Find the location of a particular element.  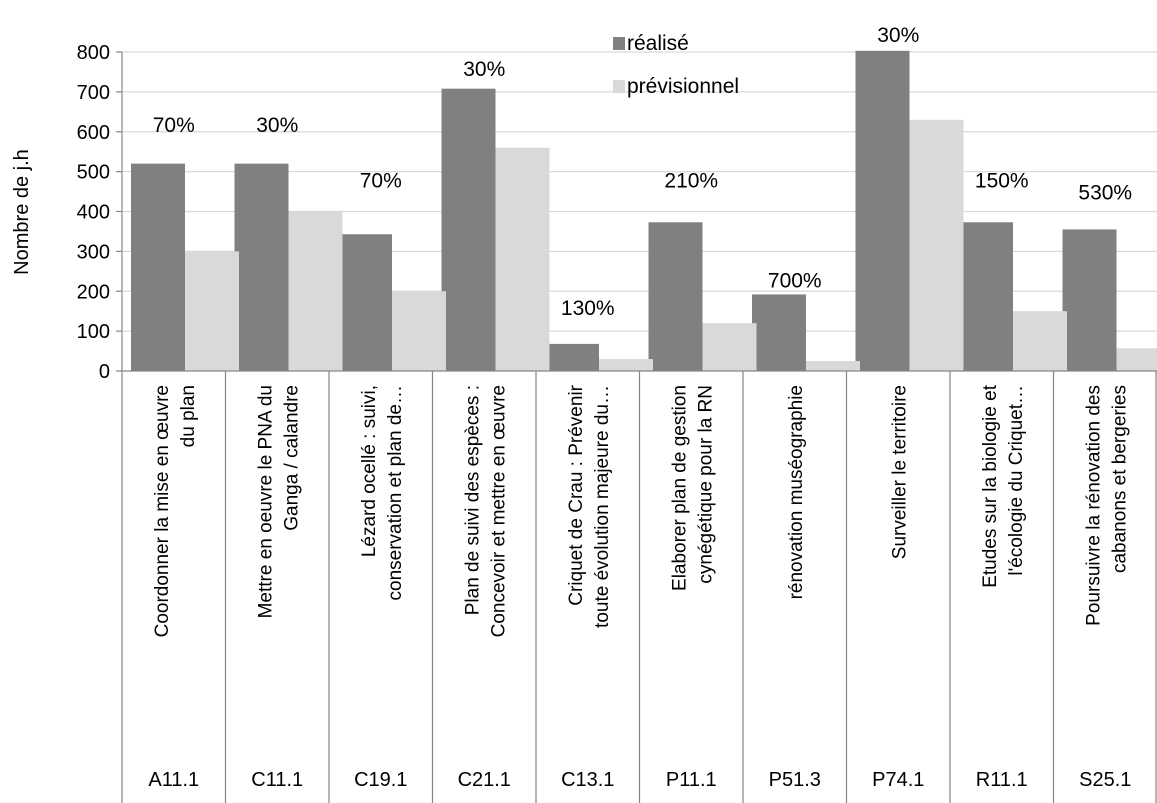

category-code: C11.1 is located at coordinates (277, 780).